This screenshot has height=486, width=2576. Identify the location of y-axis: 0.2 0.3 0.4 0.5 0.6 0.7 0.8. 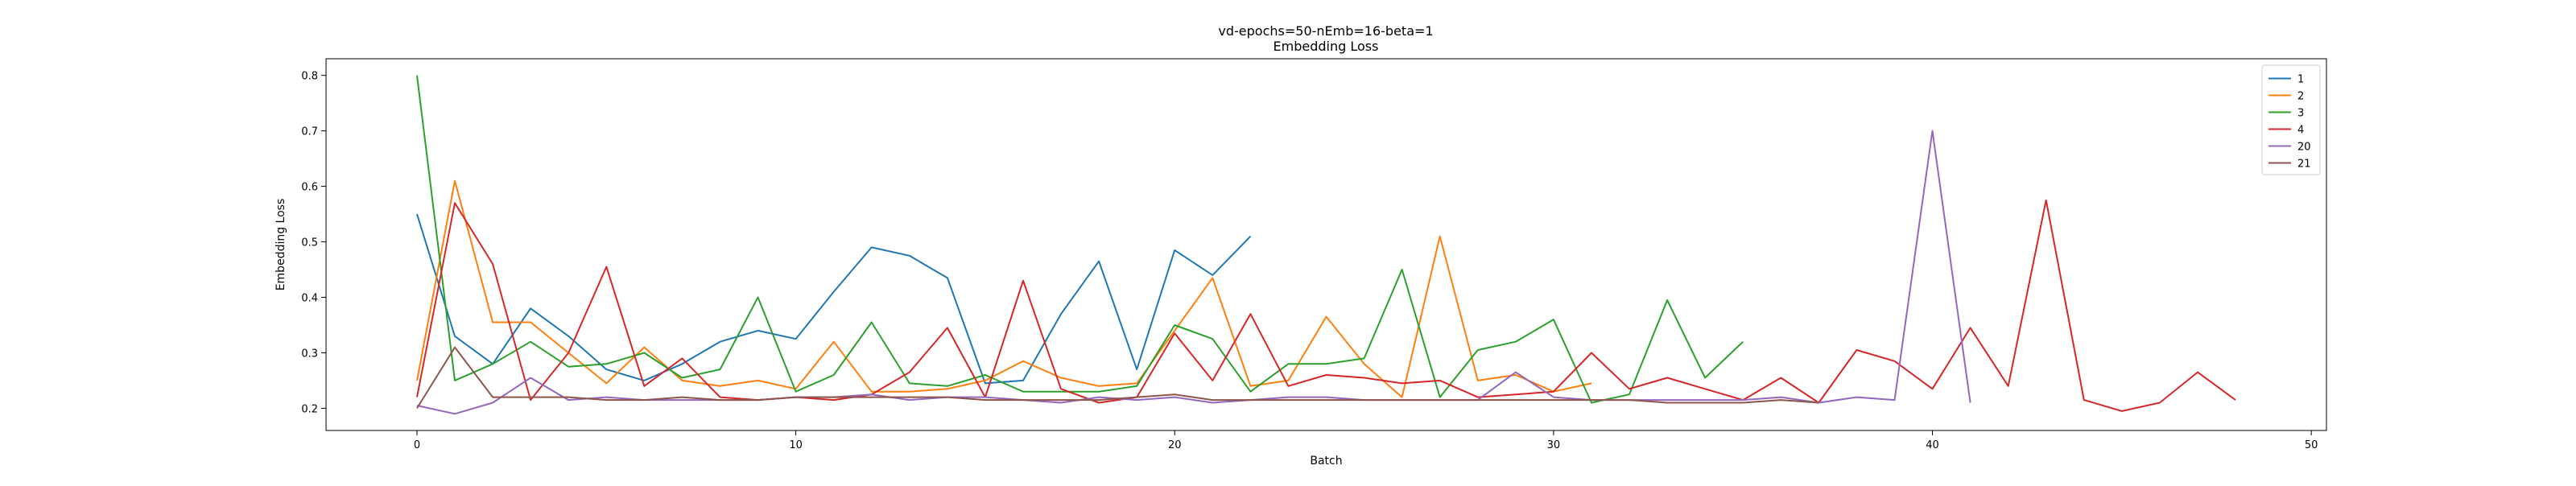
(313, 243).